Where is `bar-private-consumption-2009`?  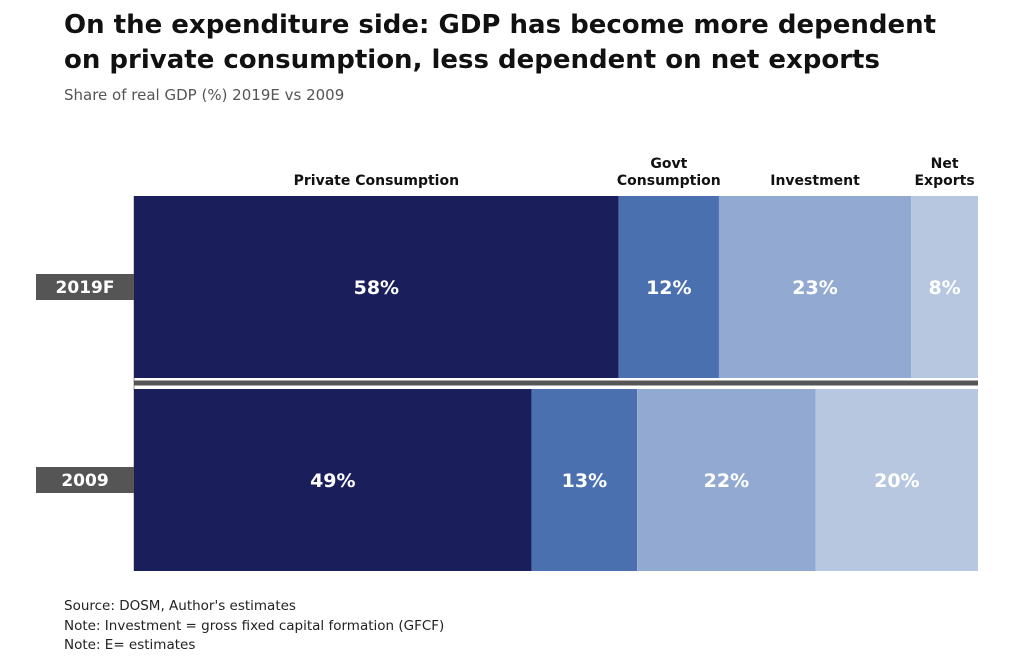 bar-private-consumption-2009 is located at coordinates (333, 480).